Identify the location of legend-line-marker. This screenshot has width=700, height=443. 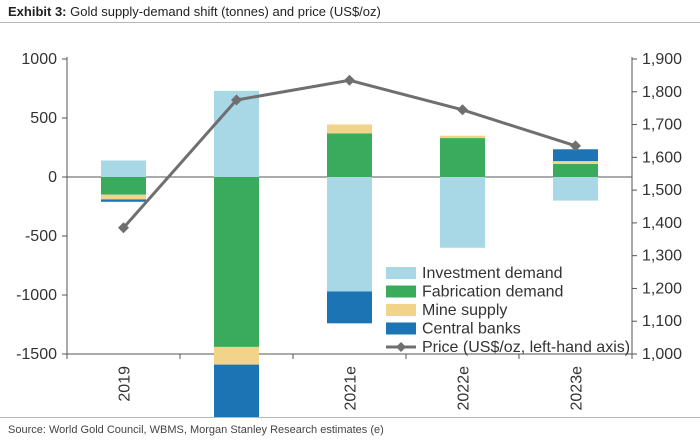
(401, 347).